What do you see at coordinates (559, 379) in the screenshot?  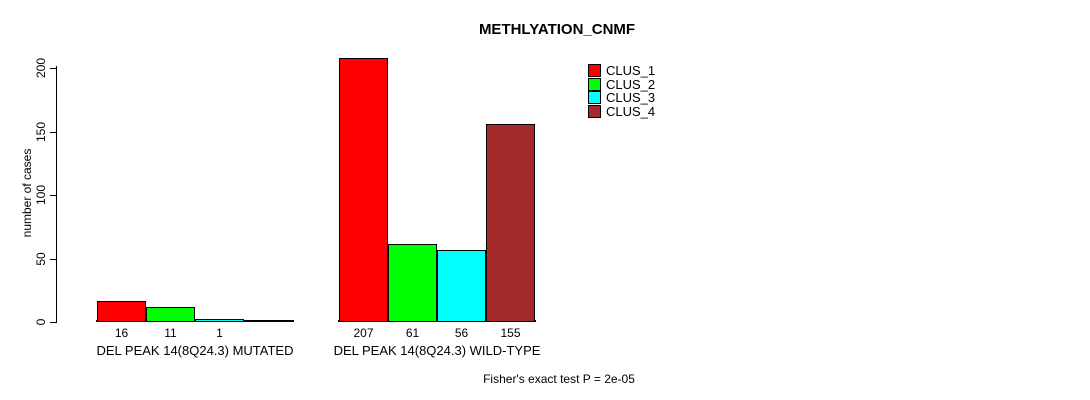 I see `stat-annotation: Fisher's exact test P = 2e-05` at bounding box center [559, 379].